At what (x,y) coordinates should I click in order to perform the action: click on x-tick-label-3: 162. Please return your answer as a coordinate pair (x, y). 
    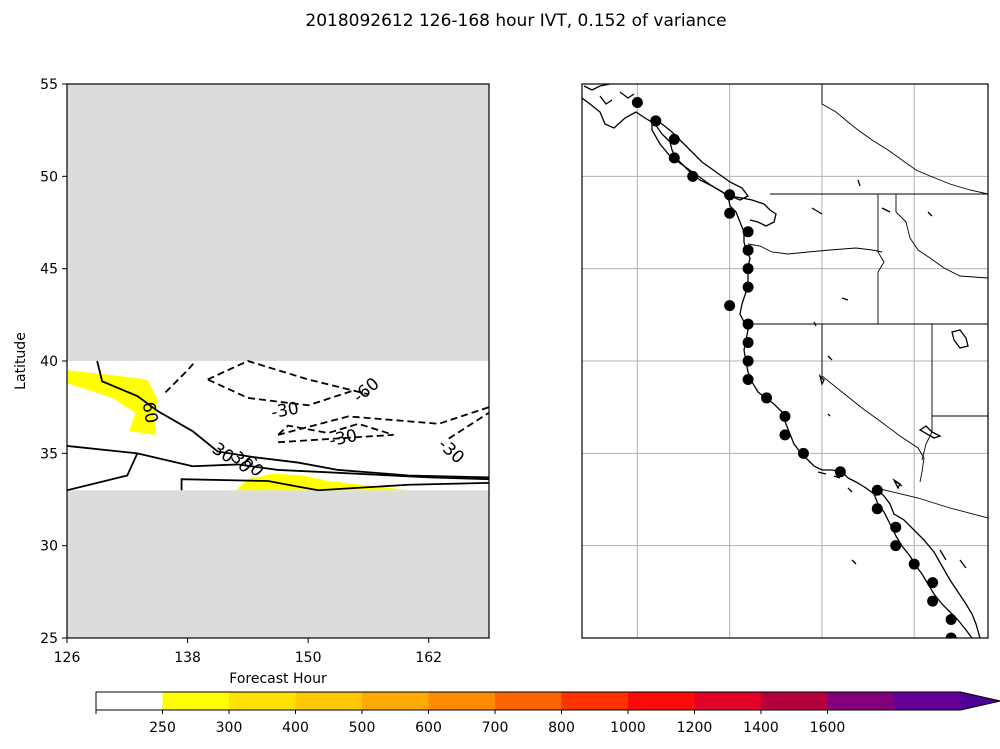
    Looking at the image, I should click on (428, 658).